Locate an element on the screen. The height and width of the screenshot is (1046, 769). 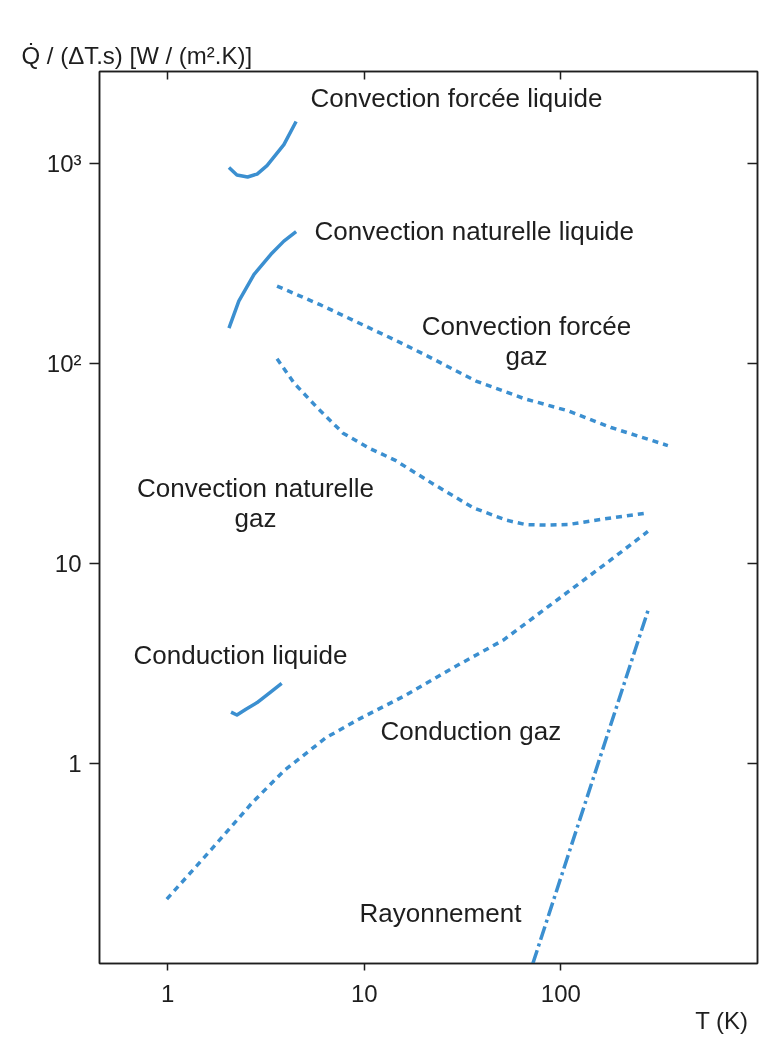
series-label: Convection forcée gaz is located at coordinates (526, 340).